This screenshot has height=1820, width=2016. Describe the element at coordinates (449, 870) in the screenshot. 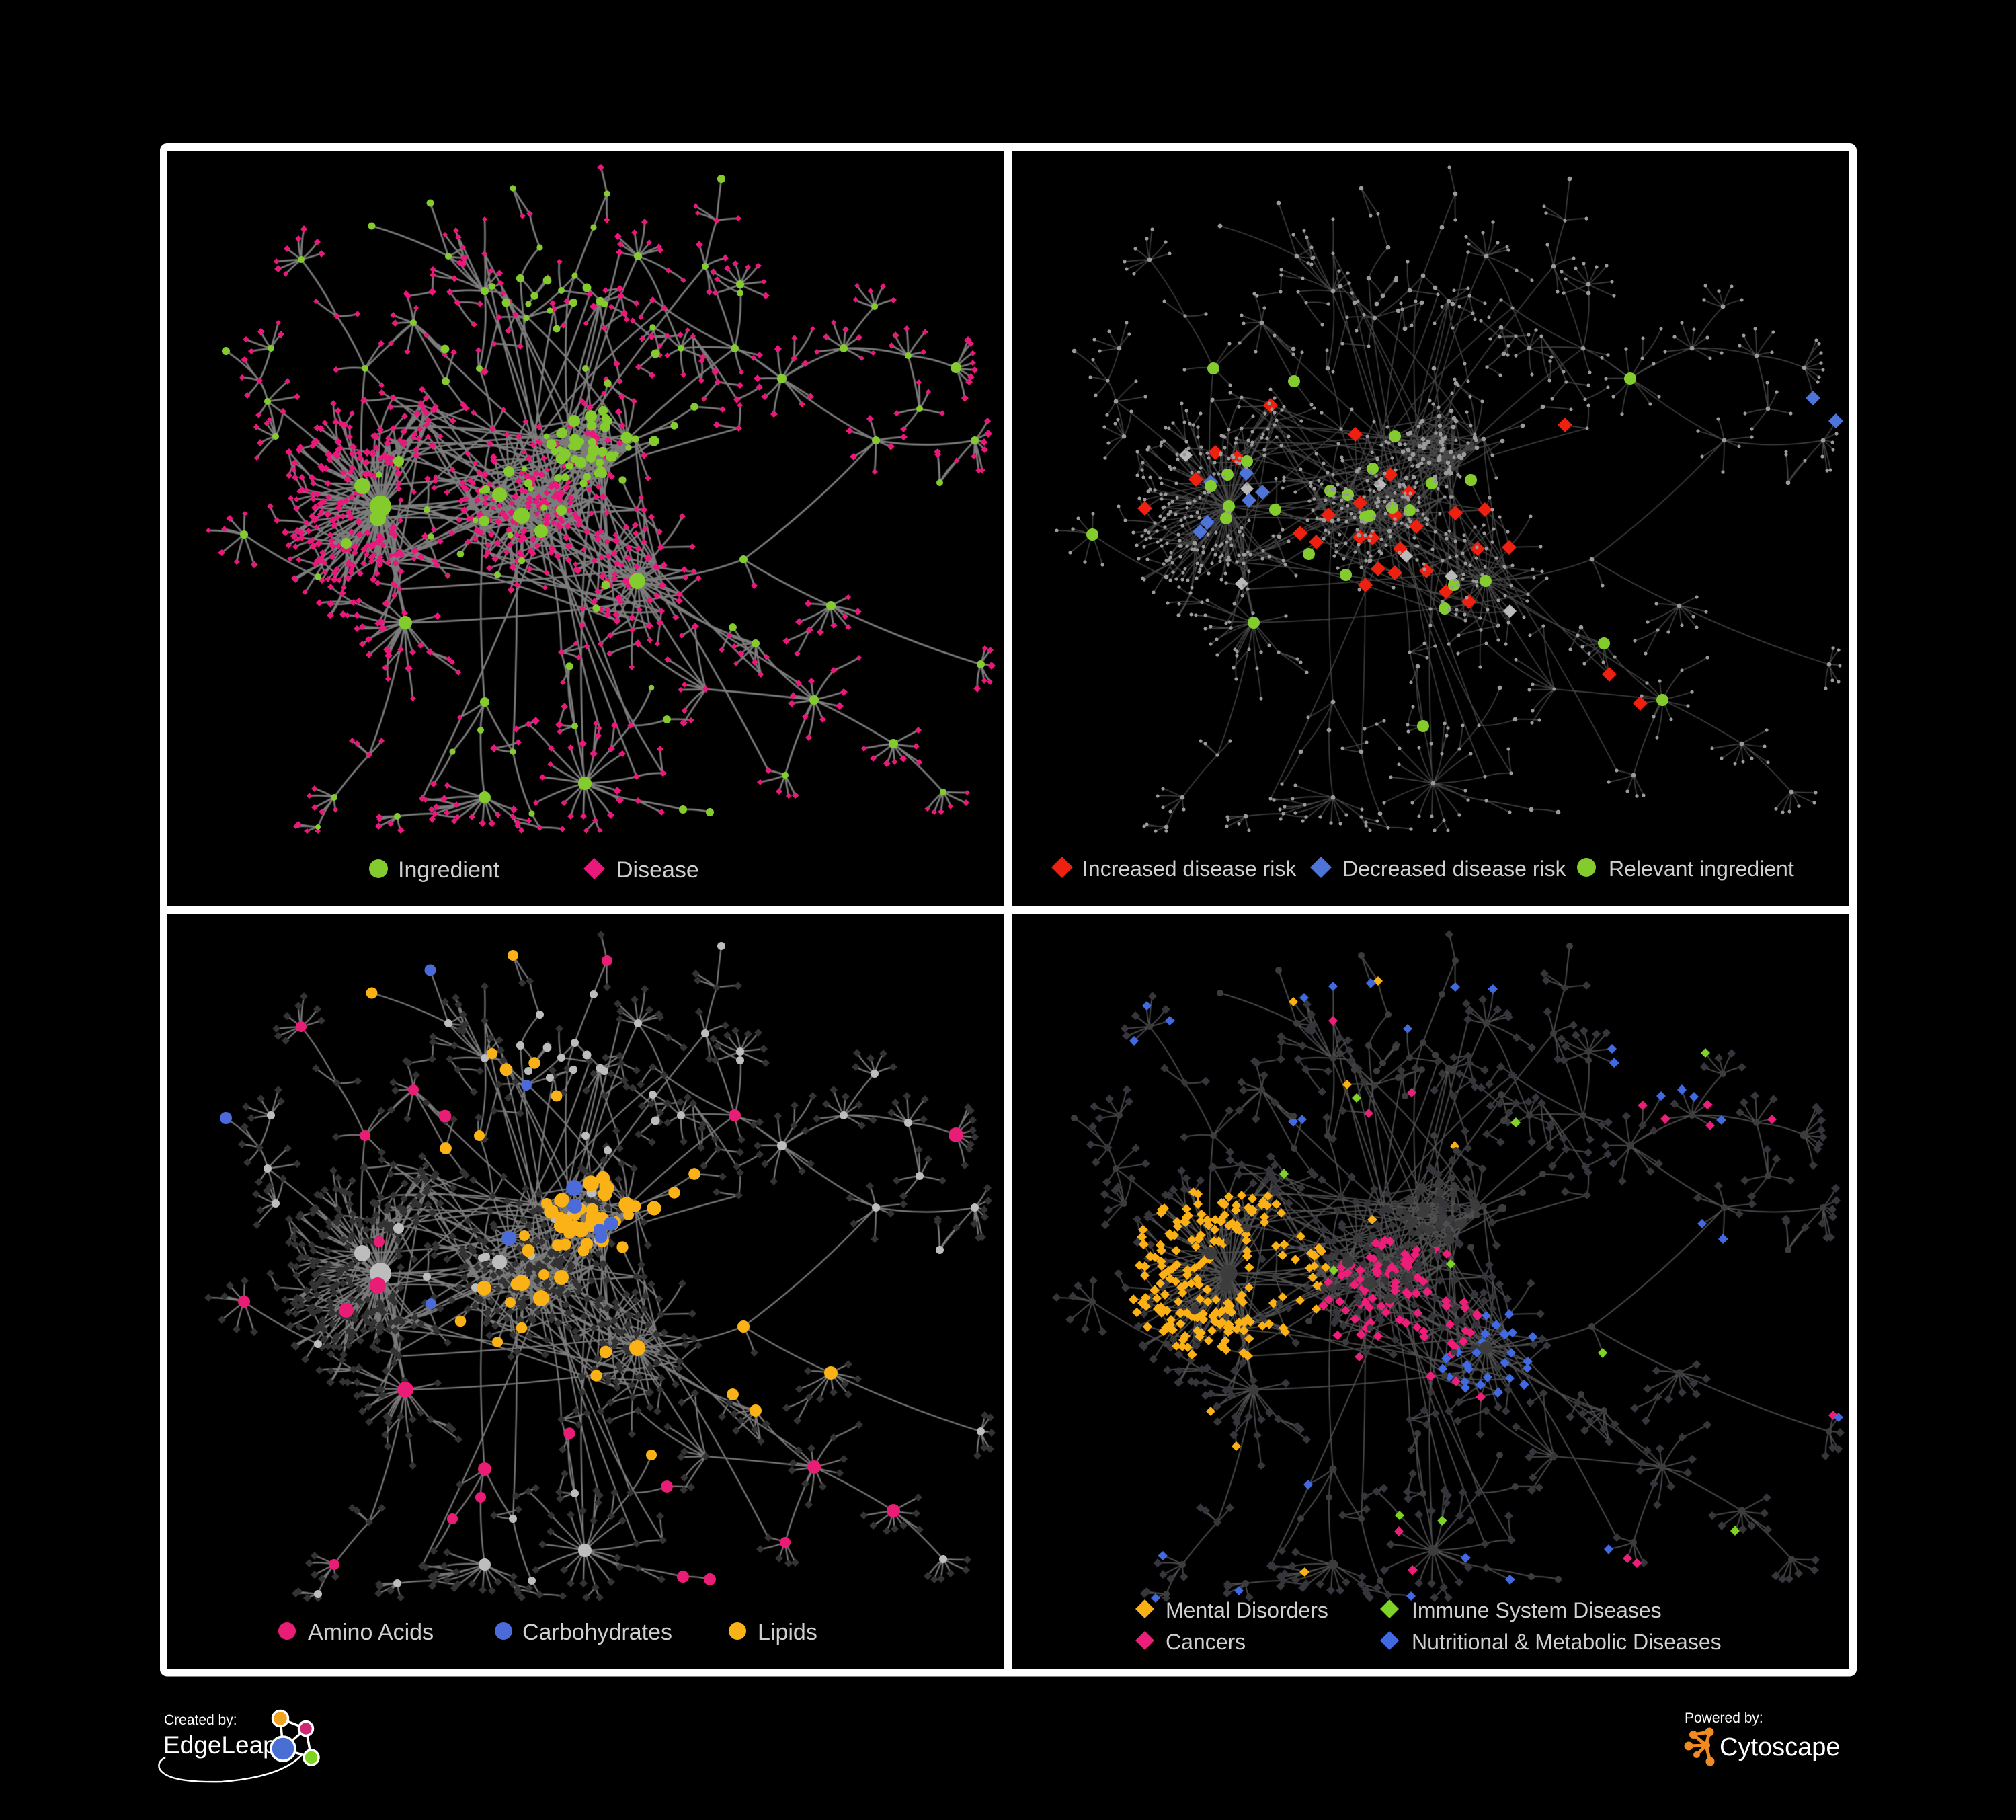

I see `svg-text: Ingredient` at that location.